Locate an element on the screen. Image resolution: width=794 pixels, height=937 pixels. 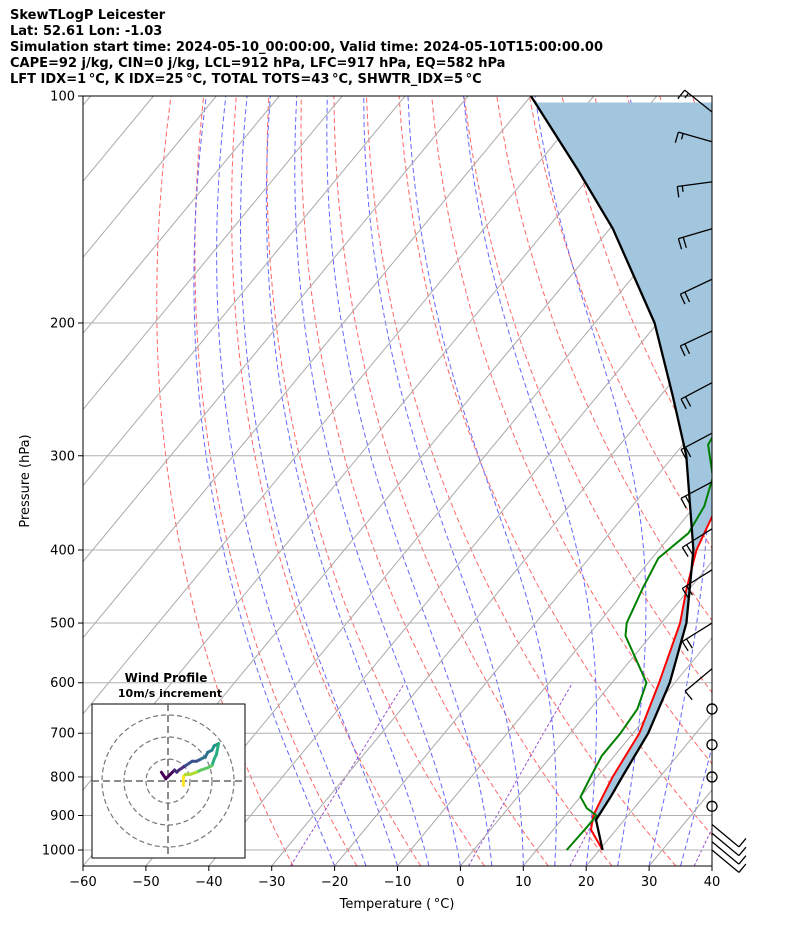
y-tick-label: 600 is located at coordinates (62, 683).